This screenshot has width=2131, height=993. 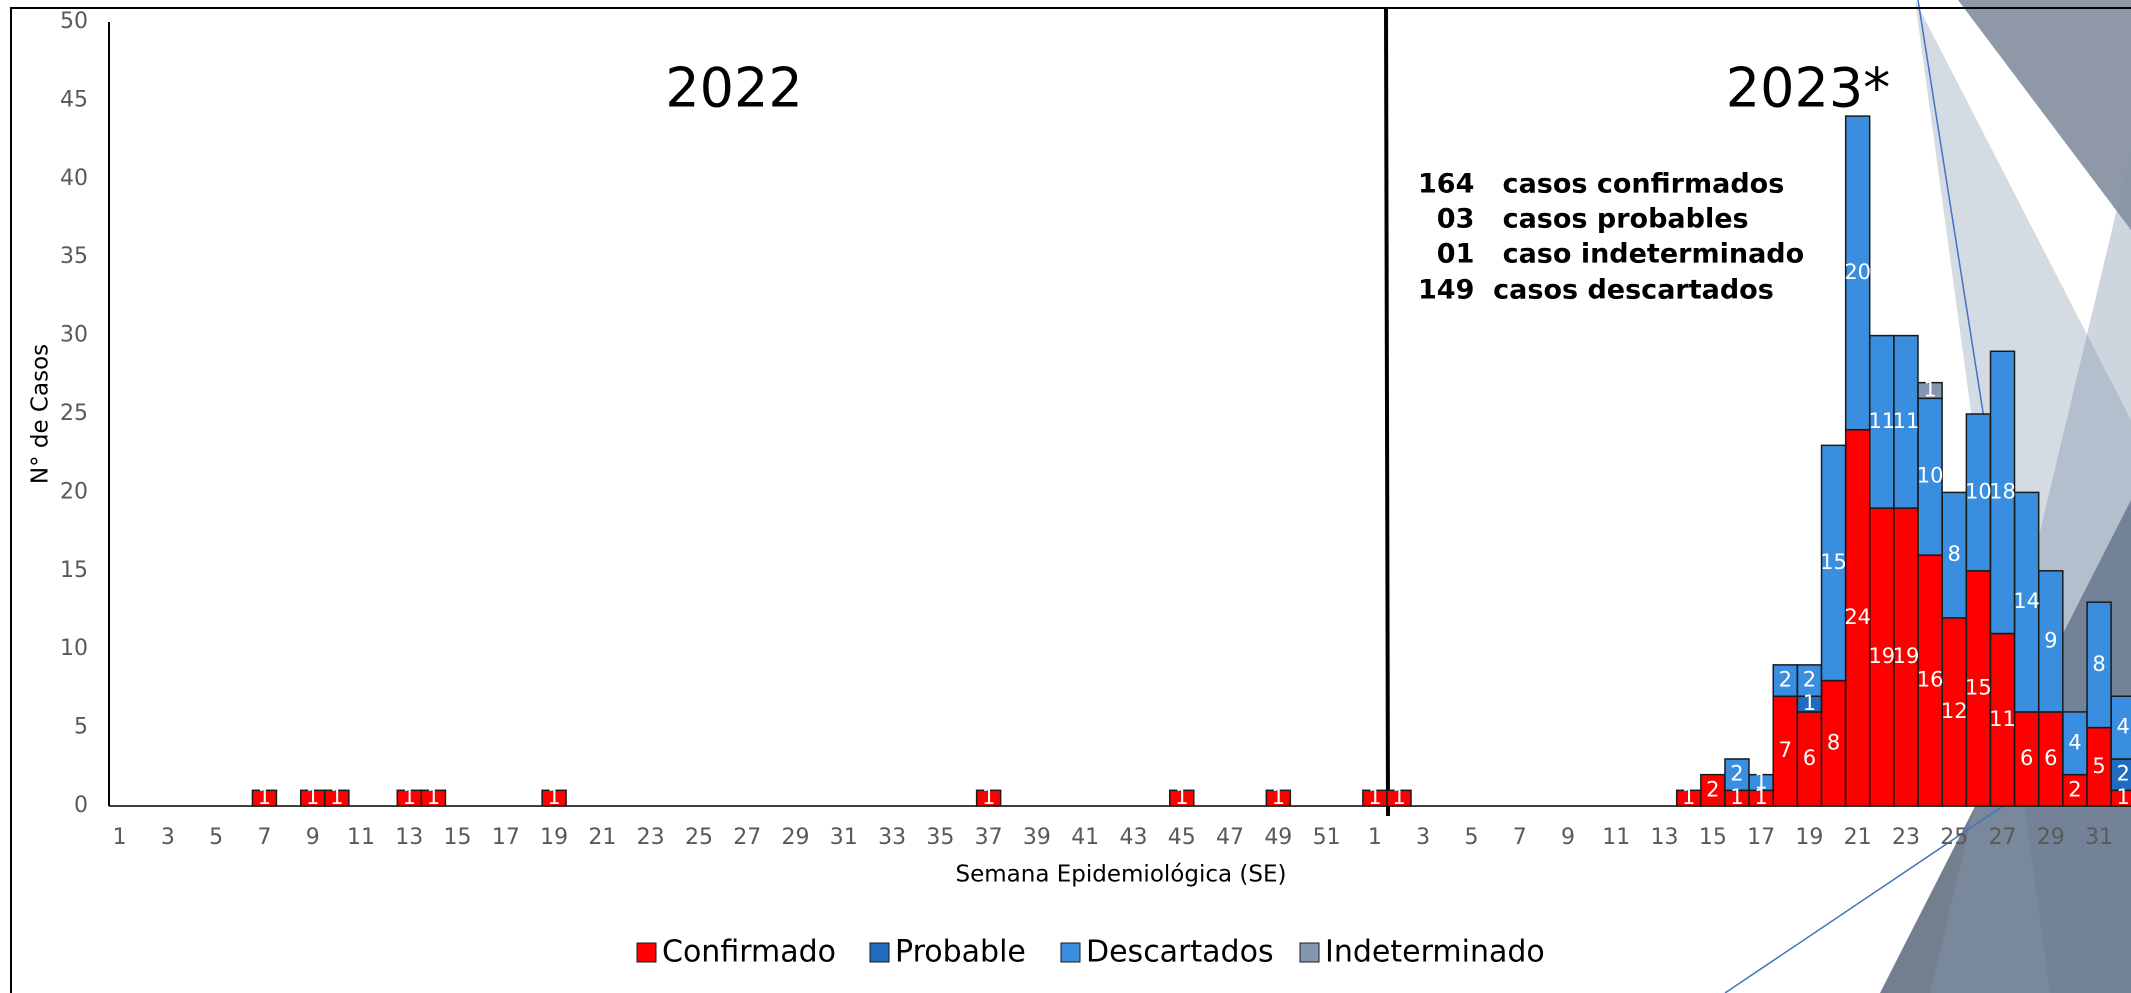 I want to click on summary-line: 03 casos probables, so click(x=1583, y=219).